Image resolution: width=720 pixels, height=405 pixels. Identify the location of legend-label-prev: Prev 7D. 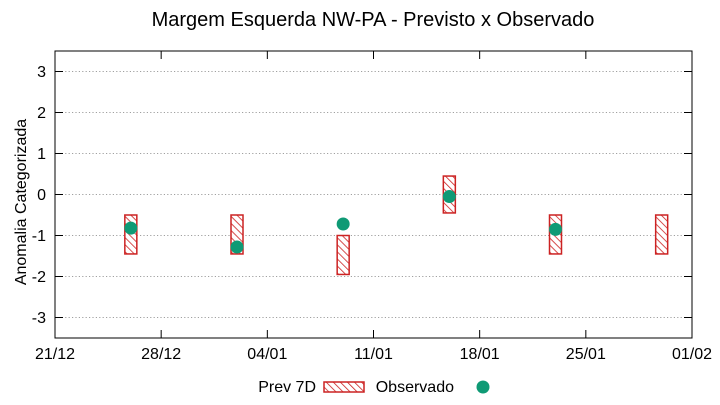
(287, 387).